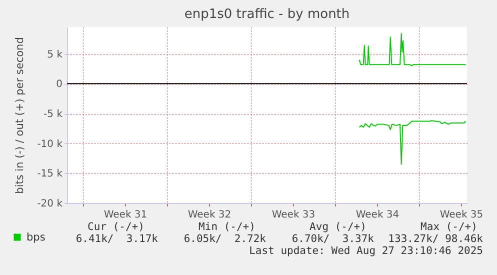 The height and width of the screenshot is (275, 497). What do you see at coordinates (227, 227) in the screenshot?
I see `text: Min (-/+)` at bounding box center [227, 227].